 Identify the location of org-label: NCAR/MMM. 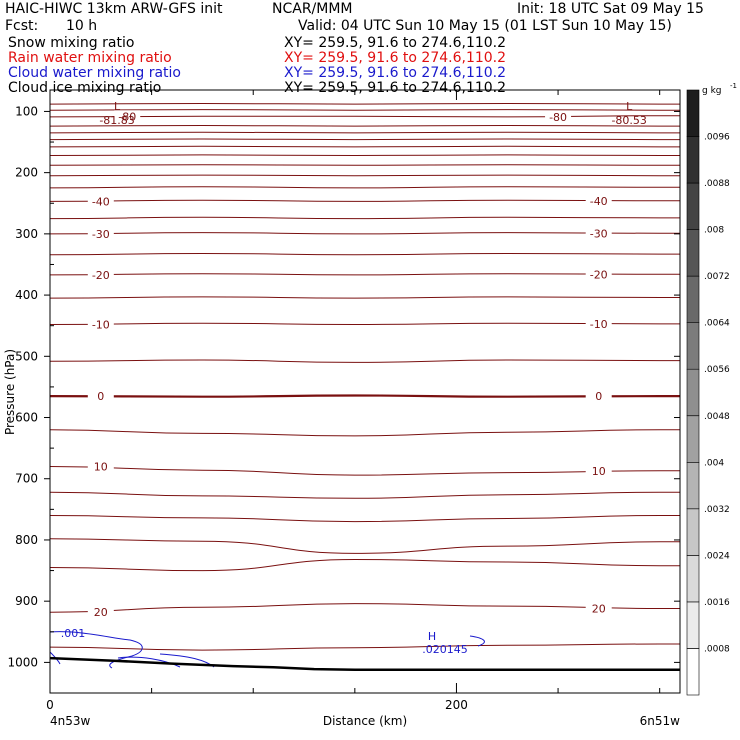
(312, 9).